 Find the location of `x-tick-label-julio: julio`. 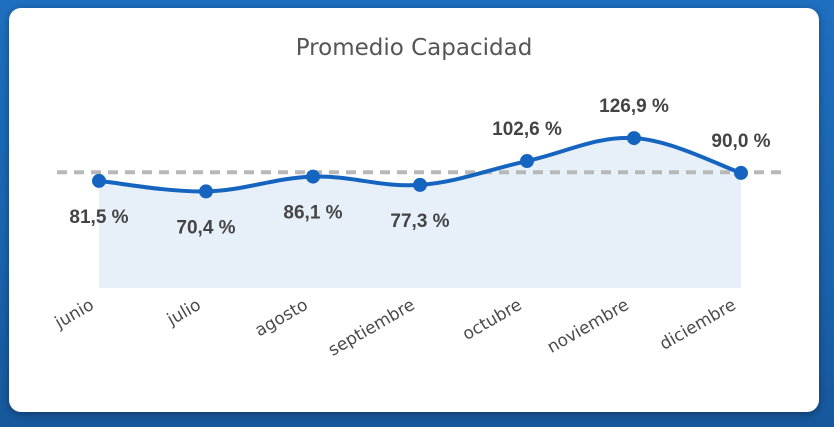

x-tick-label-julio: julio is located at coordinates (183, 313).